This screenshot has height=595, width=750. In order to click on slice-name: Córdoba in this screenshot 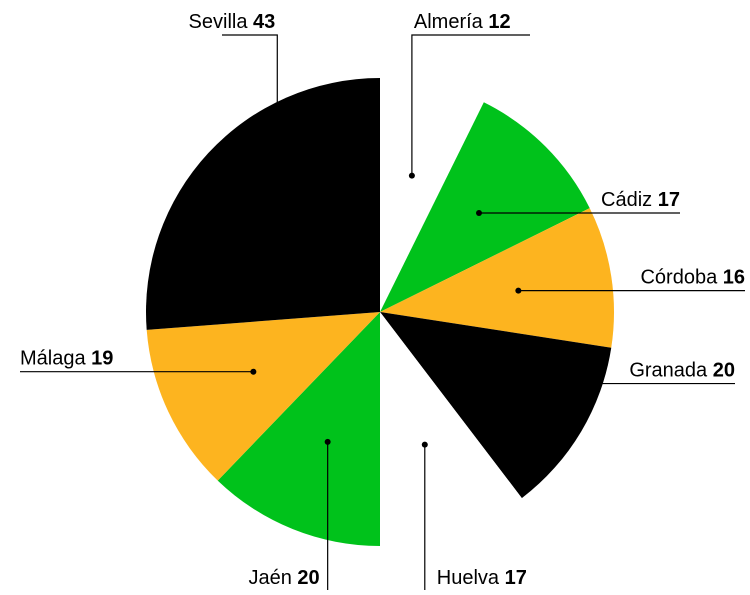, I will do `click(679, 278)`.